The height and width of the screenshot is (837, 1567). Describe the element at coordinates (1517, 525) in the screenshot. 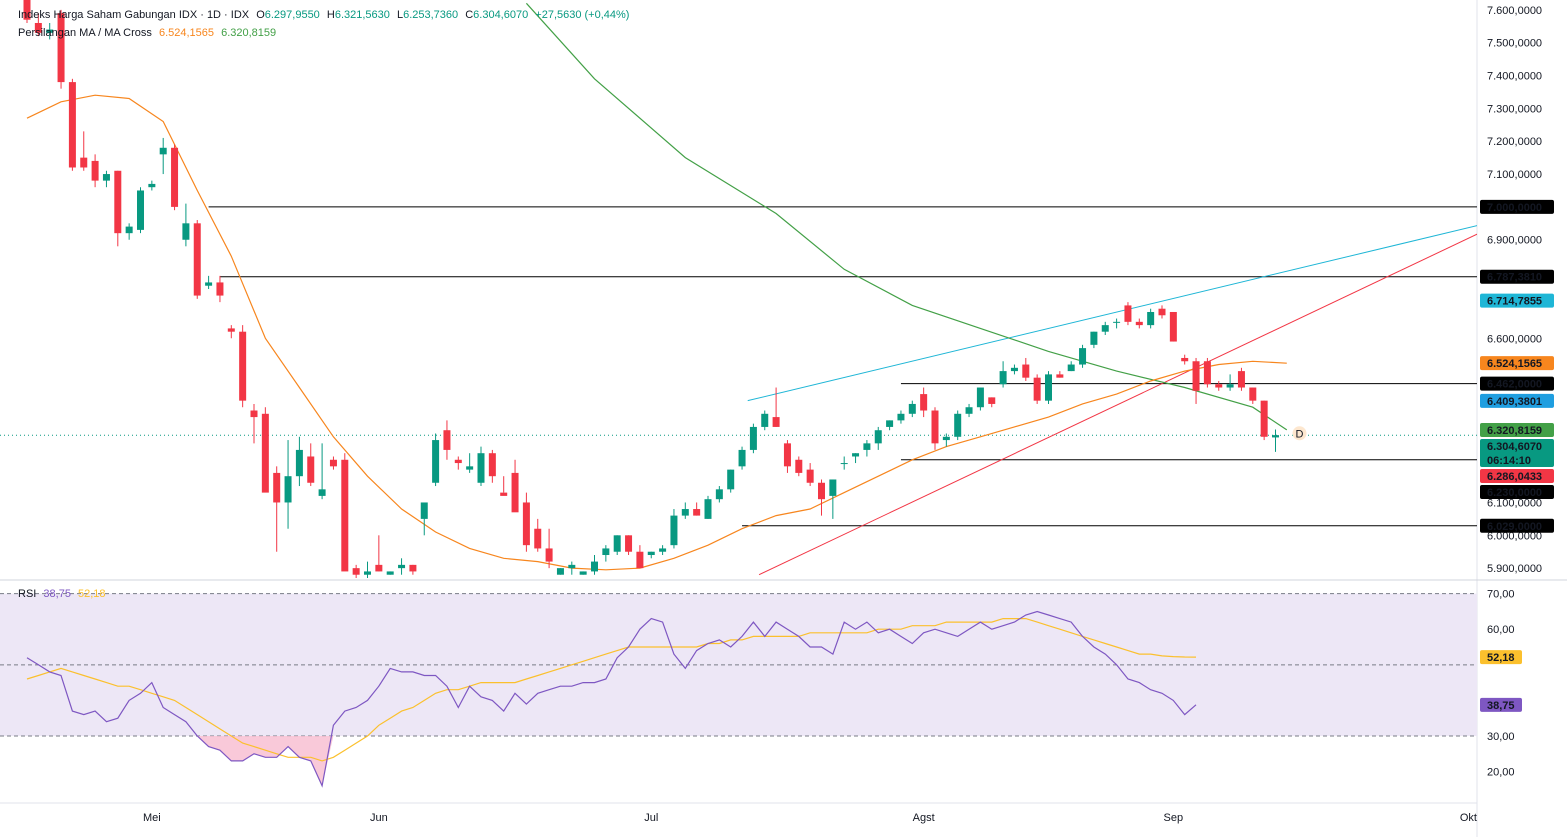

I see `price-tag: 6.029,0000` at that location.